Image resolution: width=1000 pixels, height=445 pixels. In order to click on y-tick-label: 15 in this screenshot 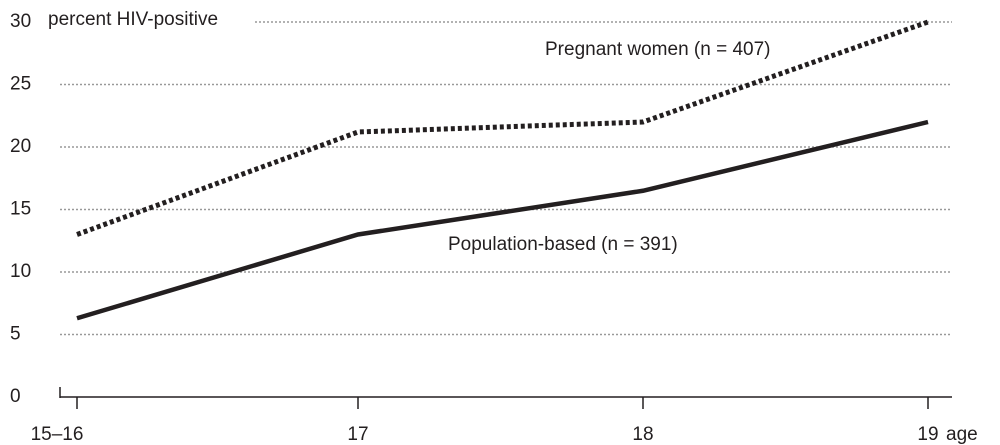, I will do `click(20, 209)`.